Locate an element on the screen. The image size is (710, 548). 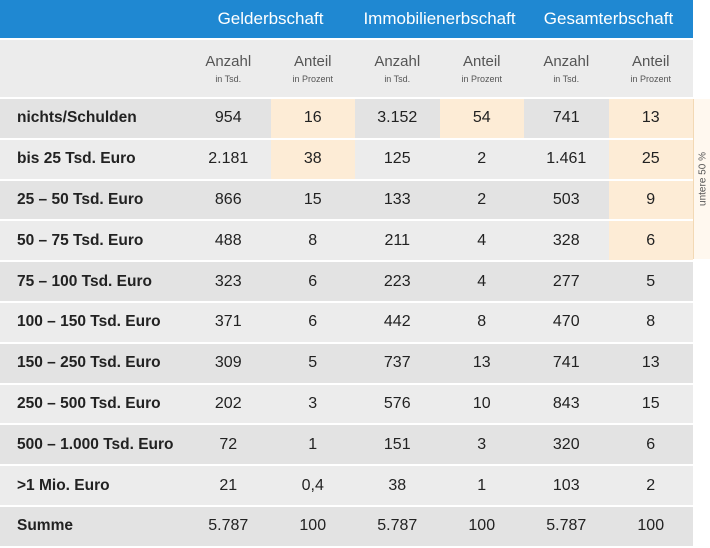
header-gelderbschaft: Gelderbschaft is located at coordinates (270, 18).